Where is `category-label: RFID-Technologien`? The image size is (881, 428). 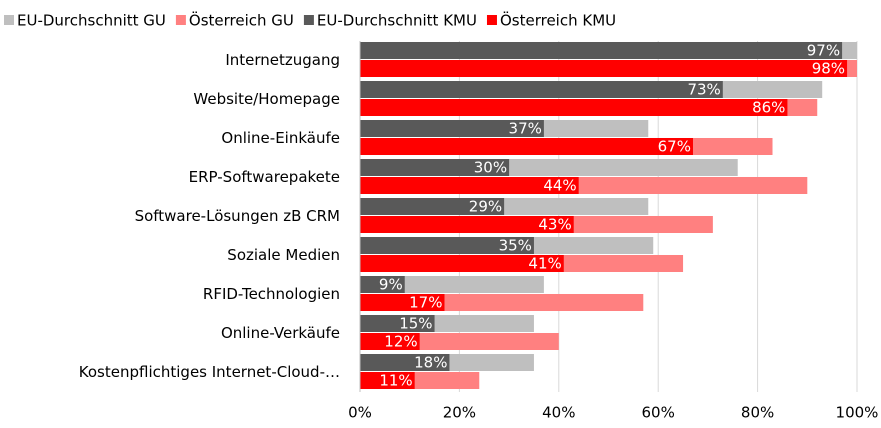 category-label: RFID-Technologien is located at coordinates (271, 294).